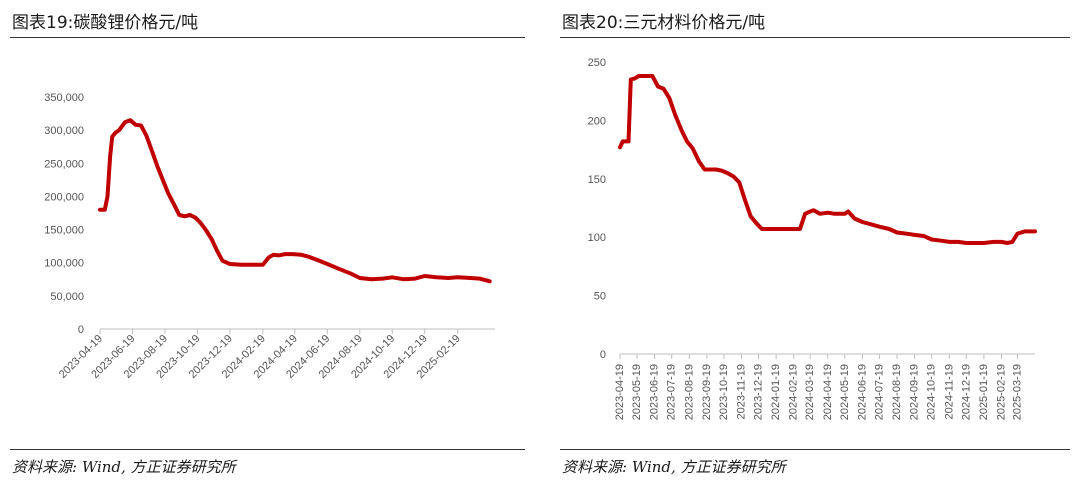 Image resolution: width=1080 pixels, height=488 pixels. I want to click on x-tick-label: 2025-01-19, so click(984, 392).